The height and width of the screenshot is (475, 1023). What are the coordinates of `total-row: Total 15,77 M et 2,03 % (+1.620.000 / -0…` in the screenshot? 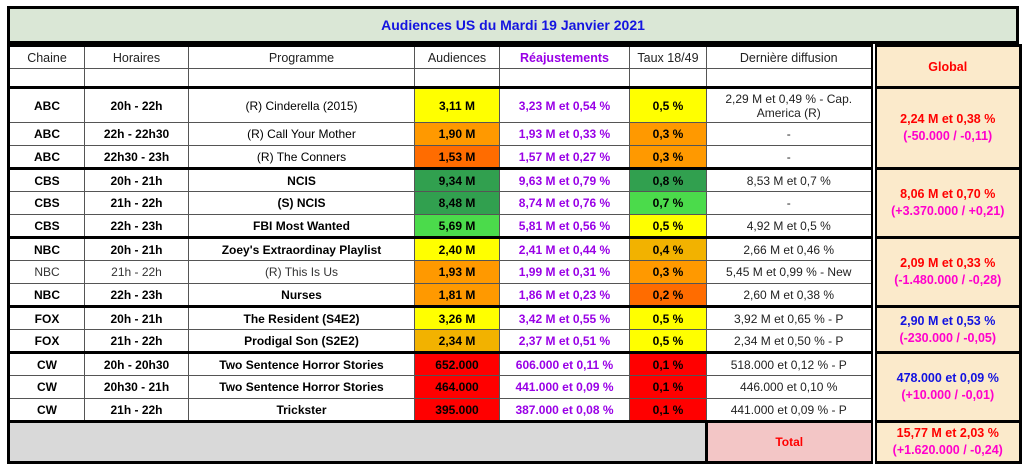 It's located at (514, 441).